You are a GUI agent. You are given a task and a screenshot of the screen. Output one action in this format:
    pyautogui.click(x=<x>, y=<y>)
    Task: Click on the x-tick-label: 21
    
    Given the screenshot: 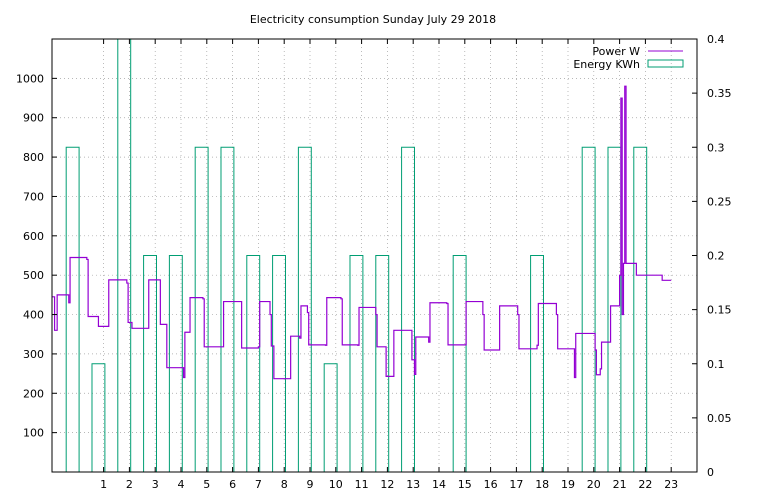 What is the action you would take?
    pyautogui.click(x=620, y=484)
    